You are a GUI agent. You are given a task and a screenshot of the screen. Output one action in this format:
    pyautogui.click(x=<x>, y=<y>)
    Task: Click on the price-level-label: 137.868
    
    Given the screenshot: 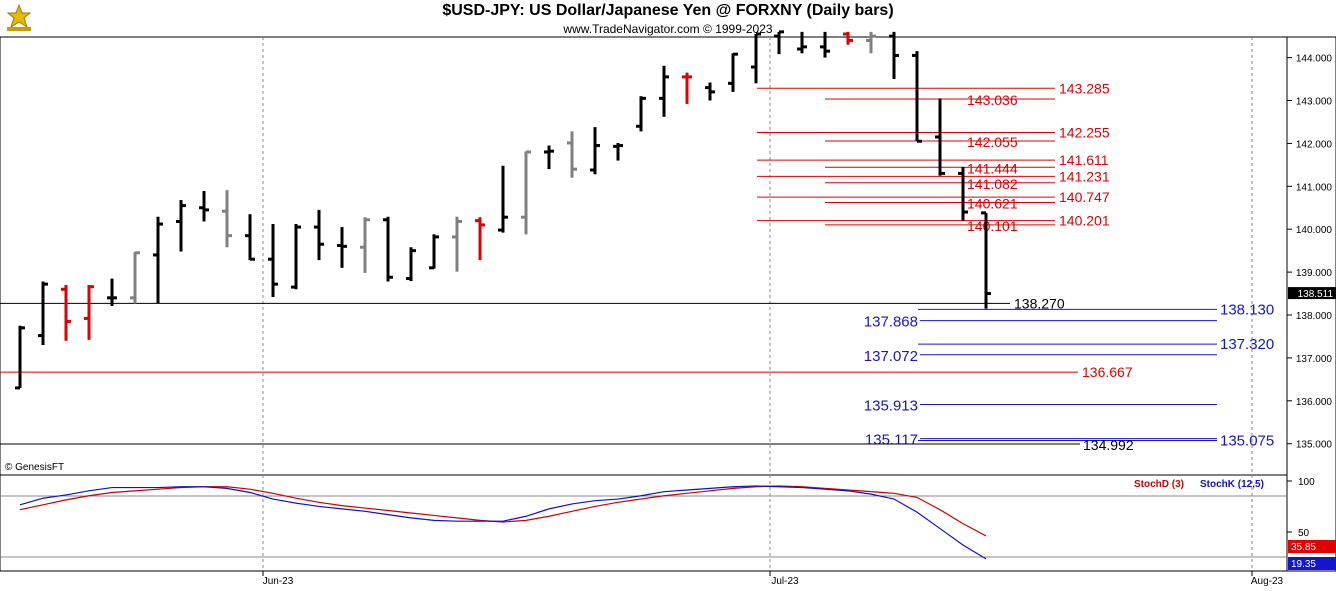 What is the action you would take?
    pyautogui.click(x=891, y=322)
    